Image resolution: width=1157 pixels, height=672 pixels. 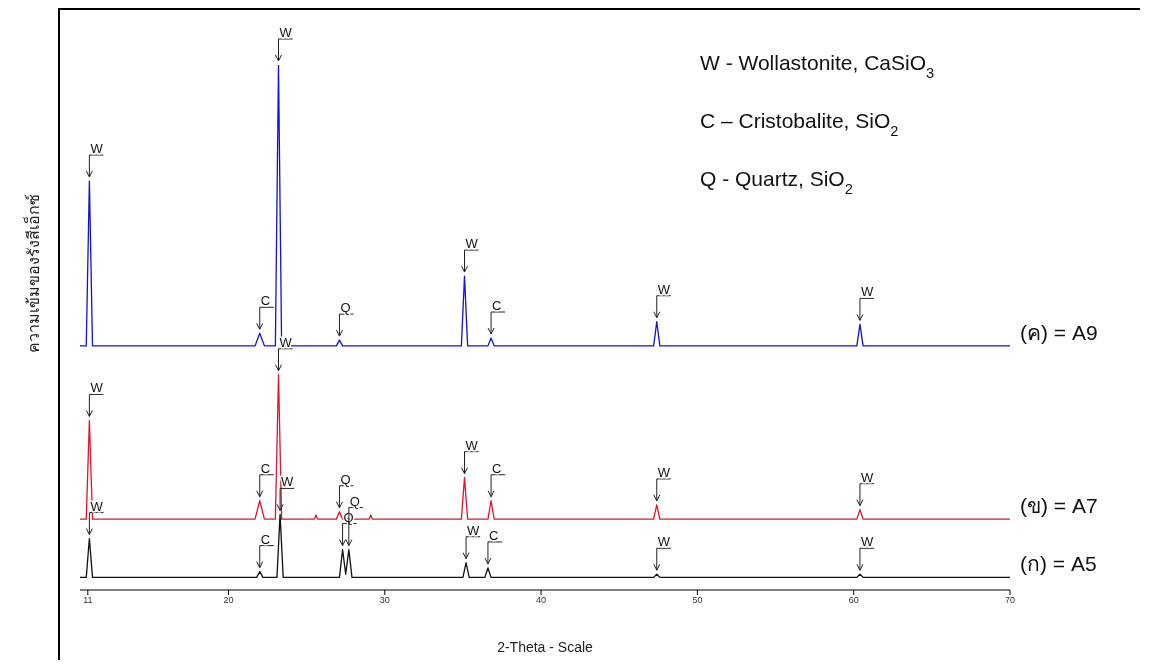 What do you see at coordinates (228, 600) in the screenshot?
I see `x-tick-label: 20` at bounding box center [228, 600].